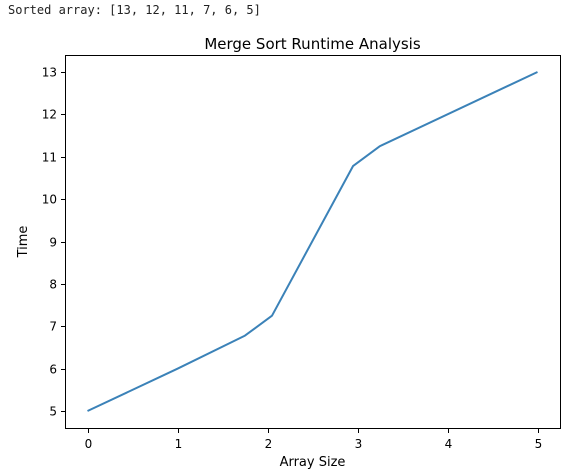 The height and width of the screenshot is (473, 571). Describe the element at coordinates (269, 444) in the screenshot. I see `x-tick-label: 2` at that location.